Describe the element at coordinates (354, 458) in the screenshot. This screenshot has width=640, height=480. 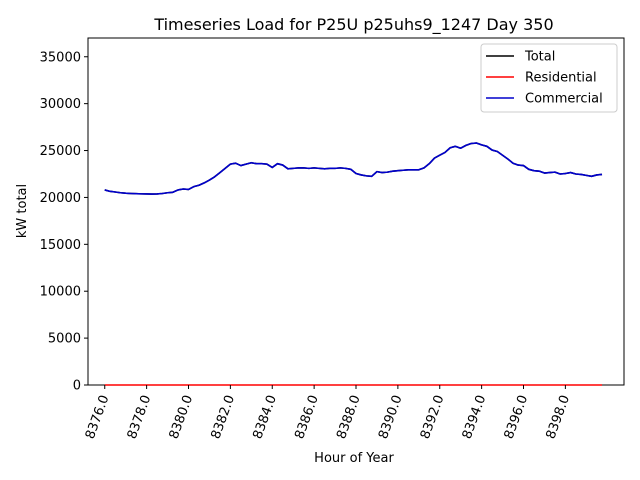
I see `x-axis-label: Hour of Year` at that location.